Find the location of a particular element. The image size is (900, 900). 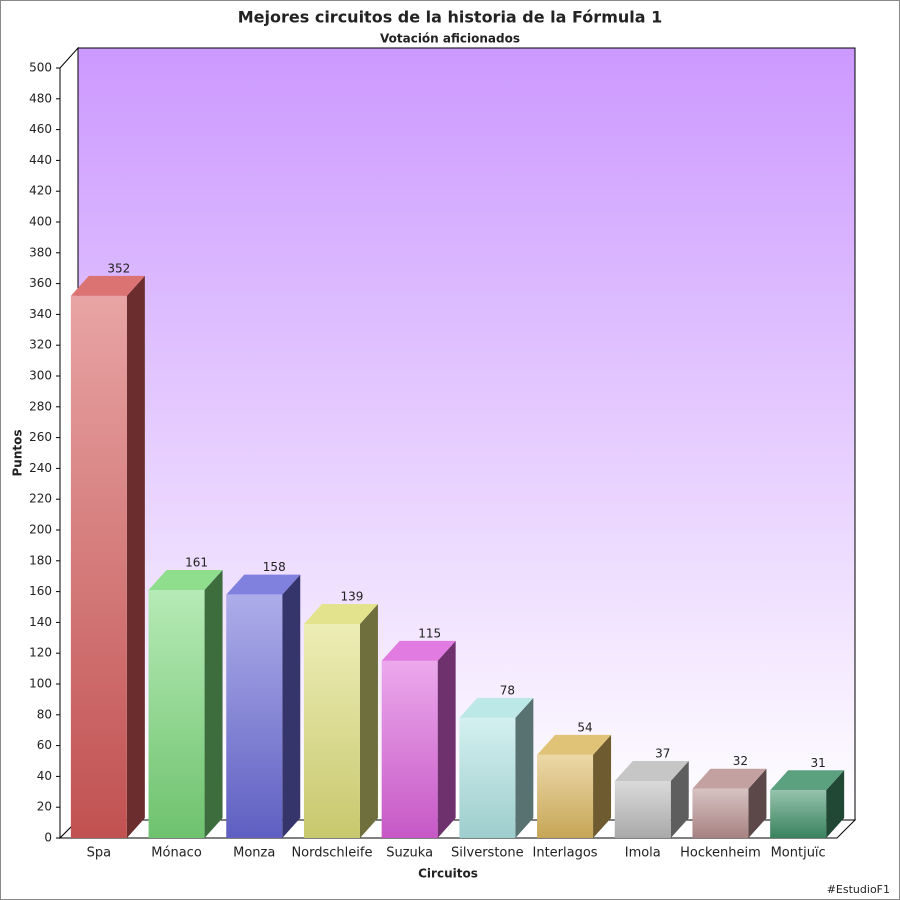

y-tick-label: 200 is located at coordinates (40, 530).